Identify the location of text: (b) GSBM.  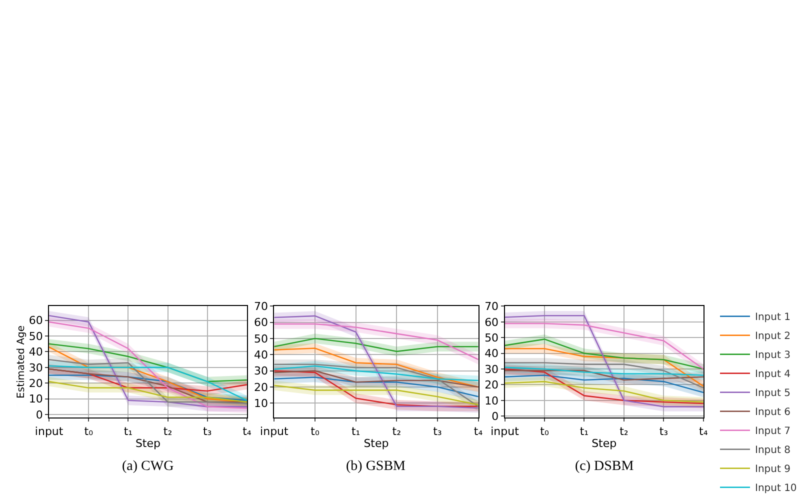
(376, 466).